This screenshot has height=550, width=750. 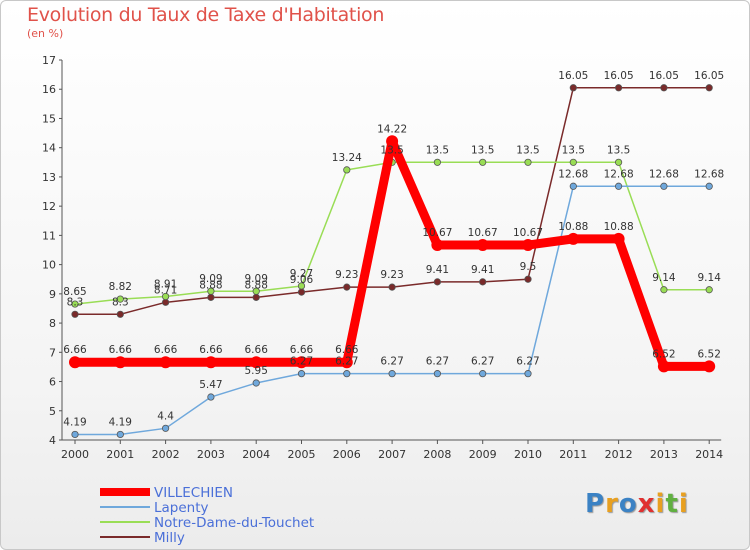 What do you see at coordinates (302, 454) in the screenshot?
I see `x-tick-label: 2005` at bounding box center [302, 454].